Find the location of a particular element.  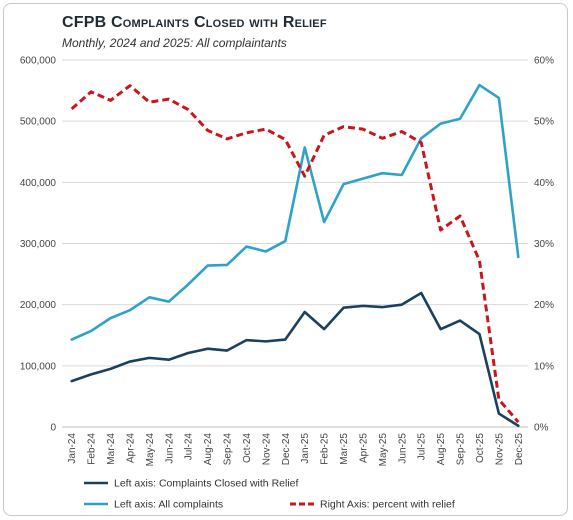

x-tick-label: Feb-25 is located at coordinates (325, 449).